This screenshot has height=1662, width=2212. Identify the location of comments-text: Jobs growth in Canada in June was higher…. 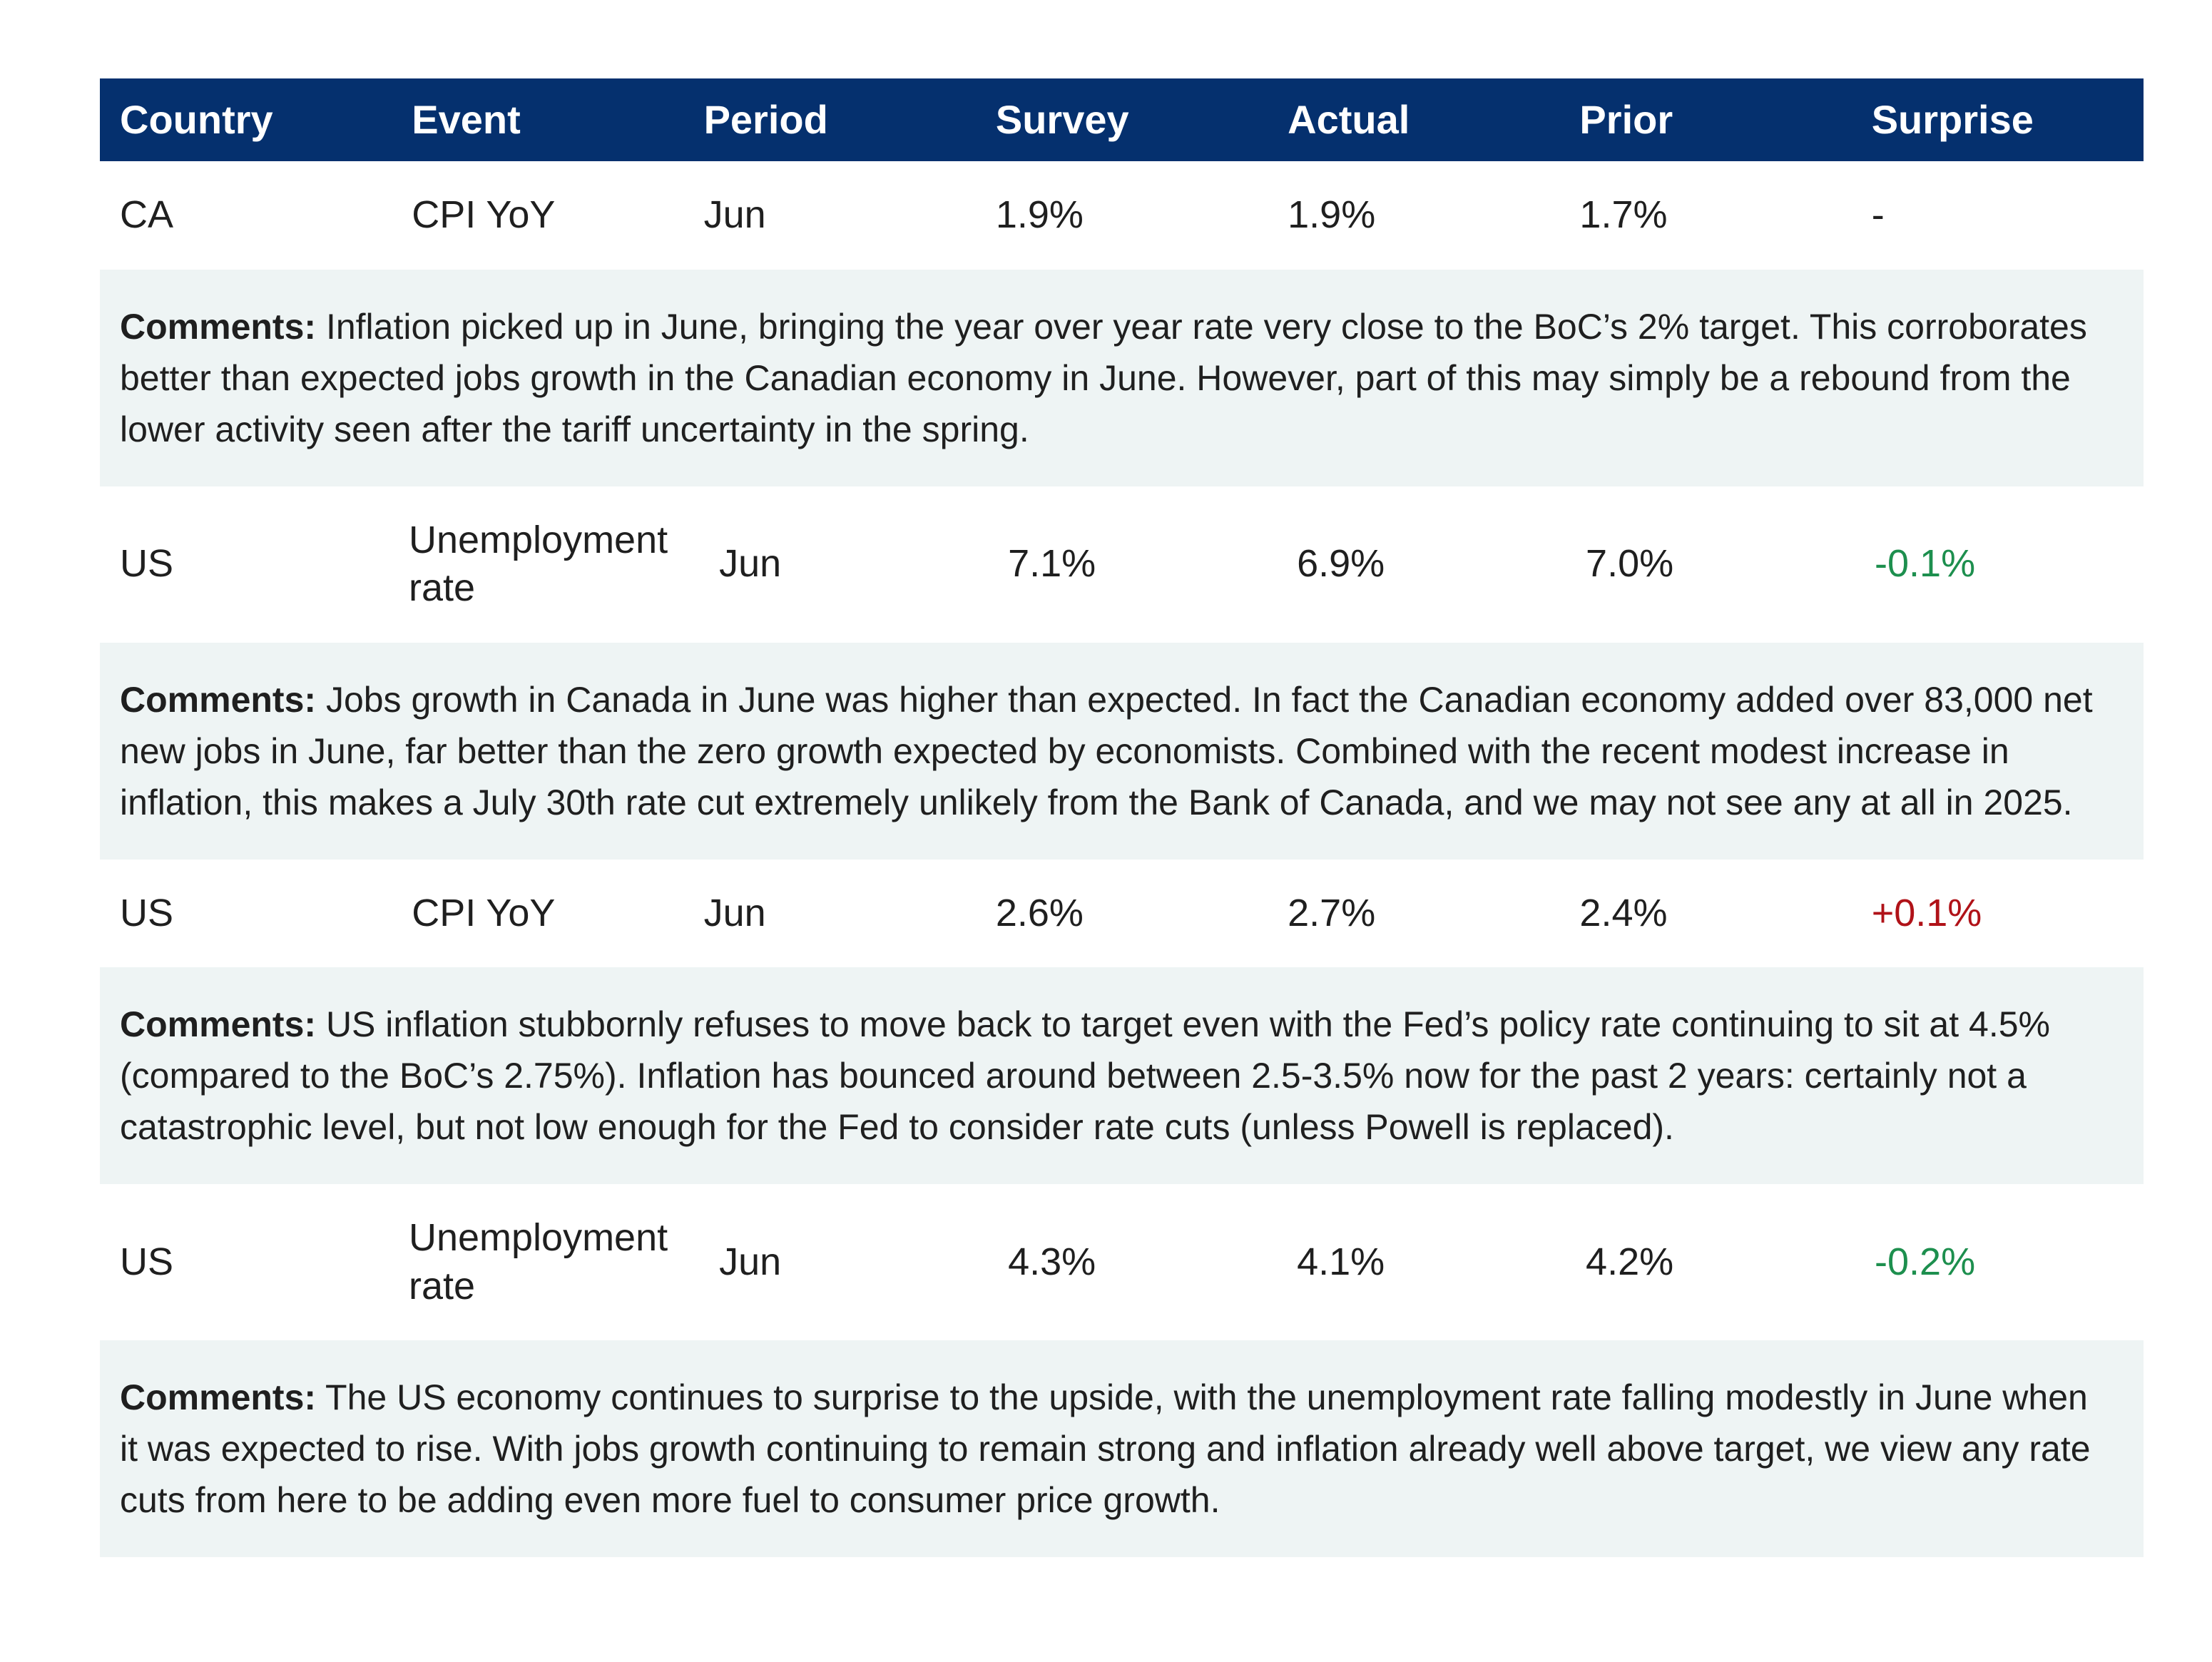
(1106, 751).